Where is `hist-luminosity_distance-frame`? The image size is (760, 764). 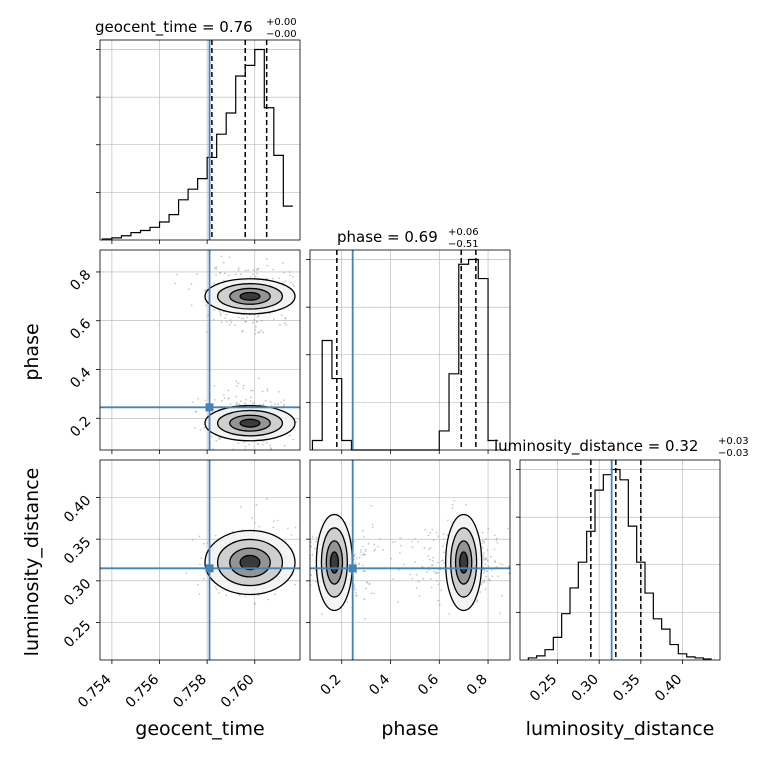
hist-luminosity_distance-frame is located at coordinates (620, 560).